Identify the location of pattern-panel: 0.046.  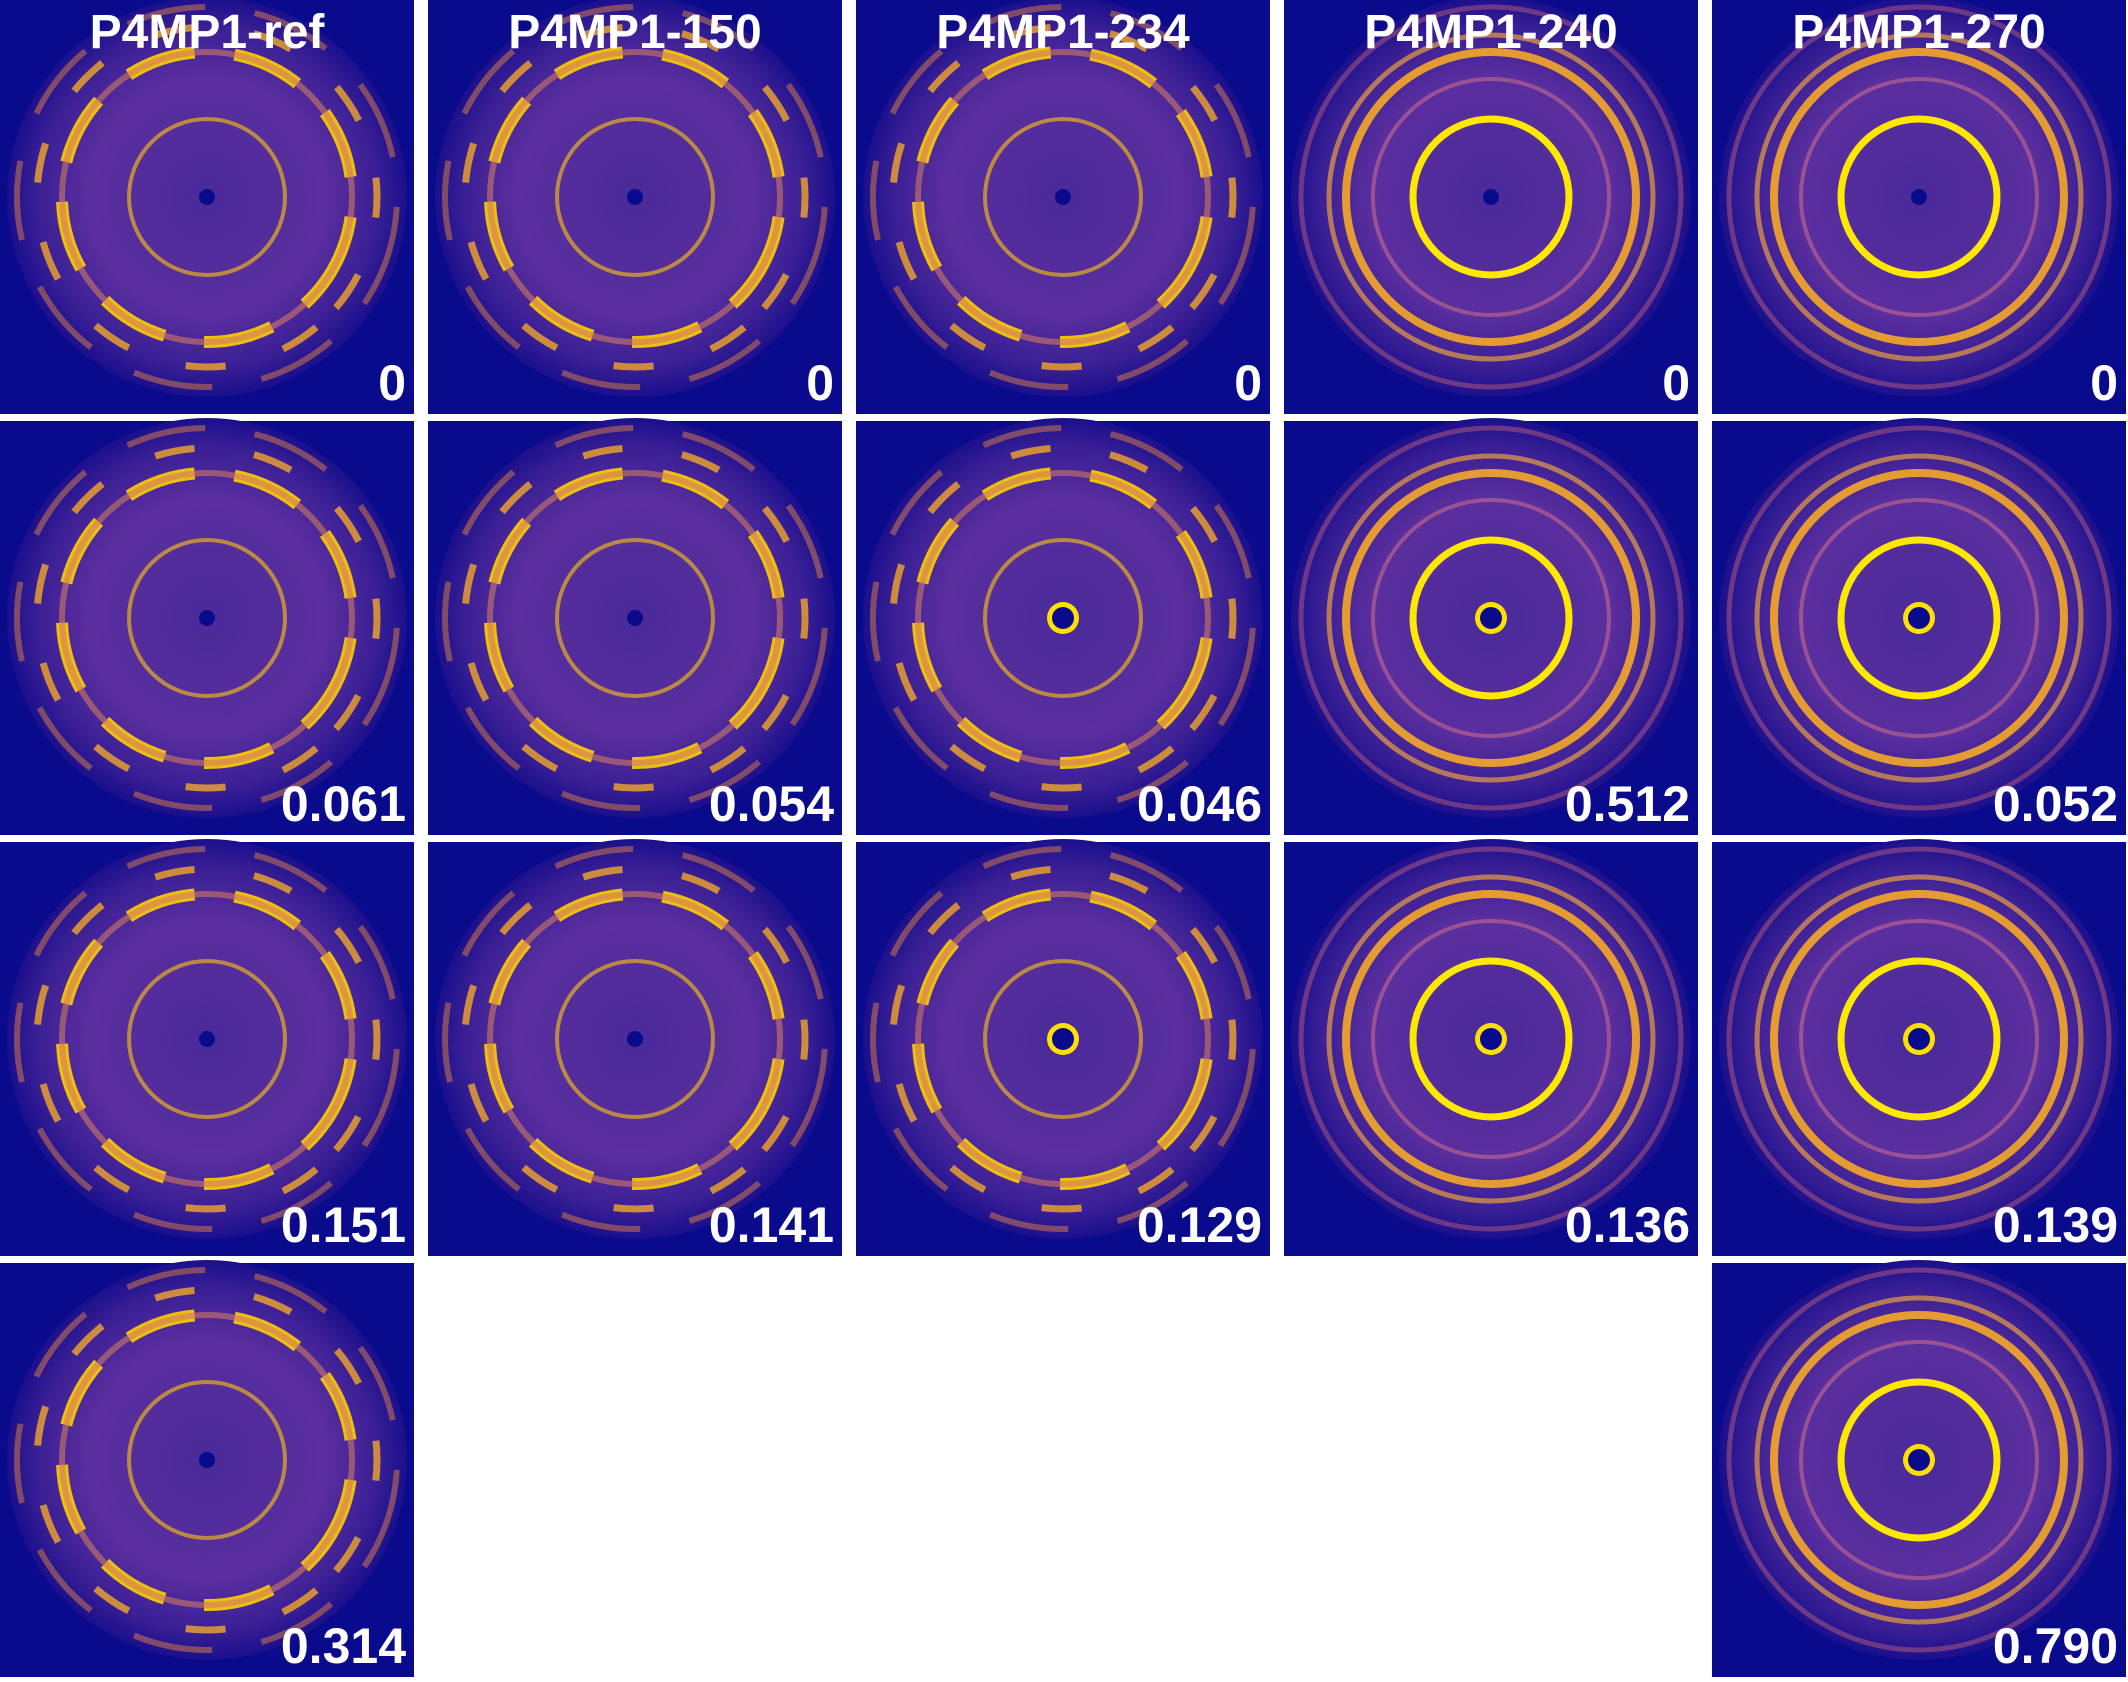
(1063, 626).